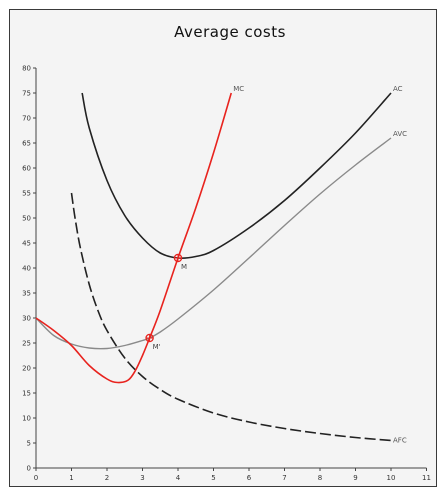  What do you see at coordinates (71, 478) in the screenshot?
I see `x-tick-label: 1` at bounding box center [71, 478].